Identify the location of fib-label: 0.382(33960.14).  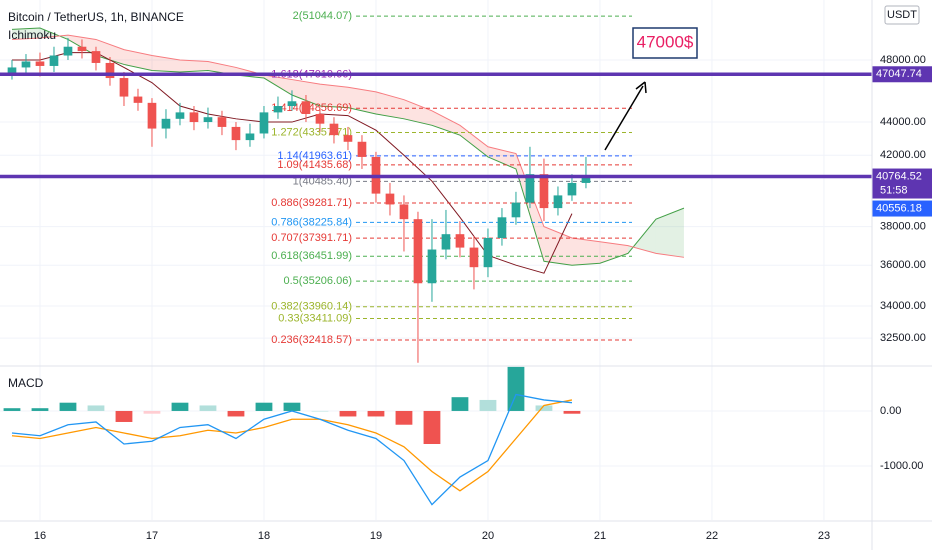
(311, 307).